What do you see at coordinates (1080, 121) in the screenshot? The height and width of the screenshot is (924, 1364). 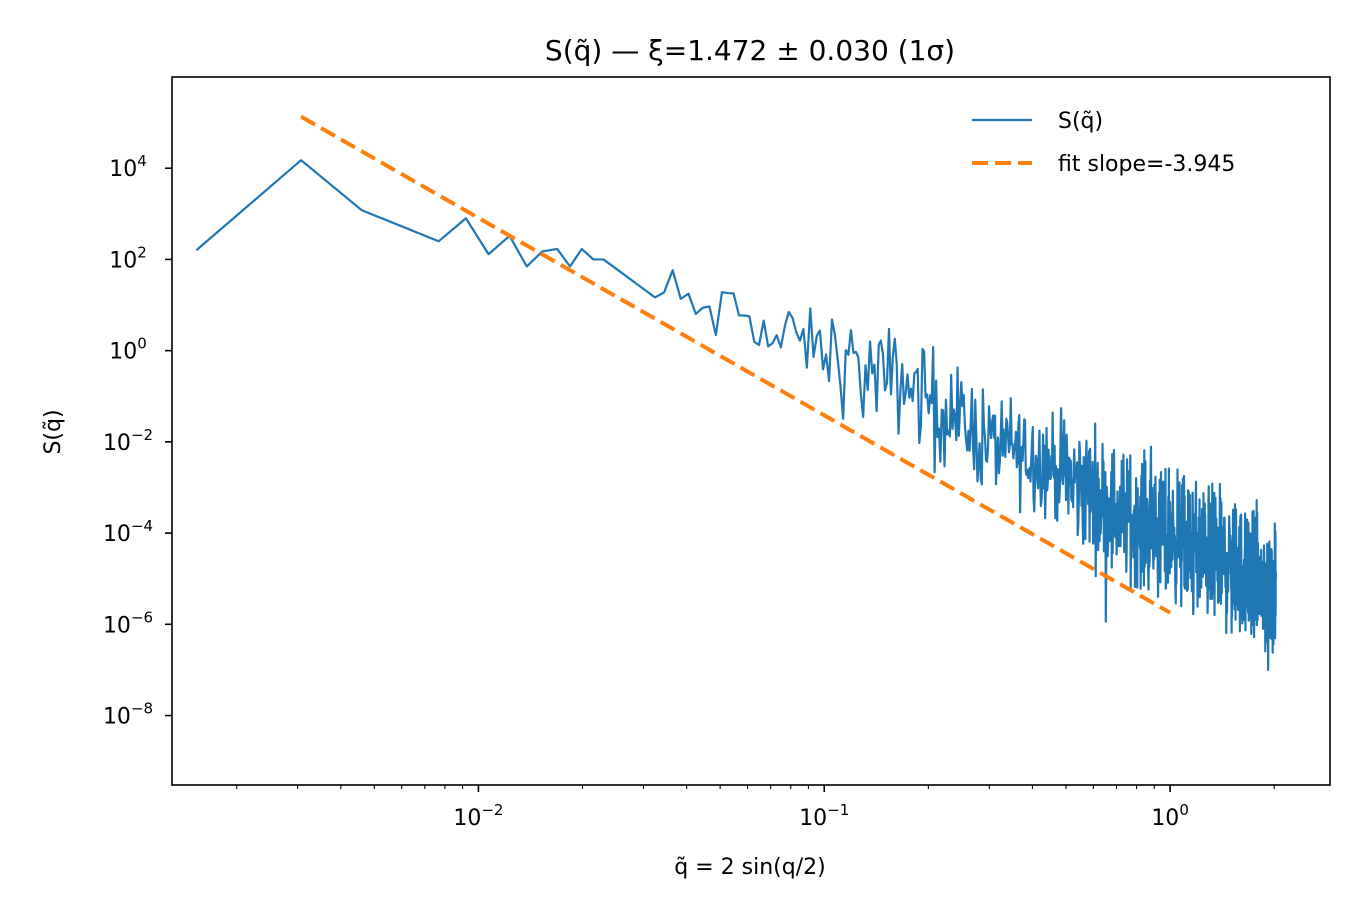 I see `legend-label-measured: S(q̃)` at bounding box center [1080, 121].